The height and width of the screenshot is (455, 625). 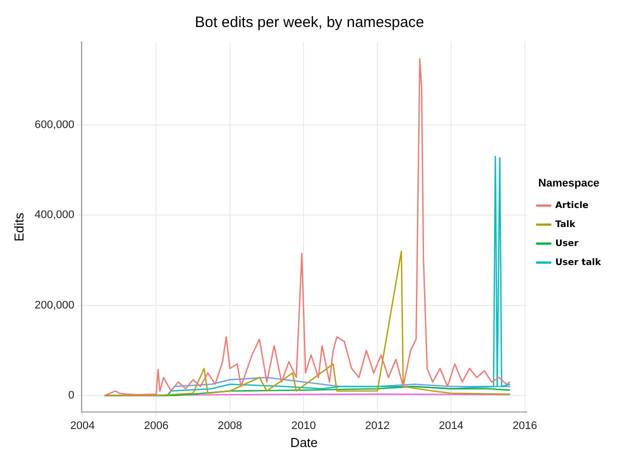 What do you see at coordinates (565, 225) in the screenshot?
I see `legend-label: Talk` at bounding box center [565, 225].